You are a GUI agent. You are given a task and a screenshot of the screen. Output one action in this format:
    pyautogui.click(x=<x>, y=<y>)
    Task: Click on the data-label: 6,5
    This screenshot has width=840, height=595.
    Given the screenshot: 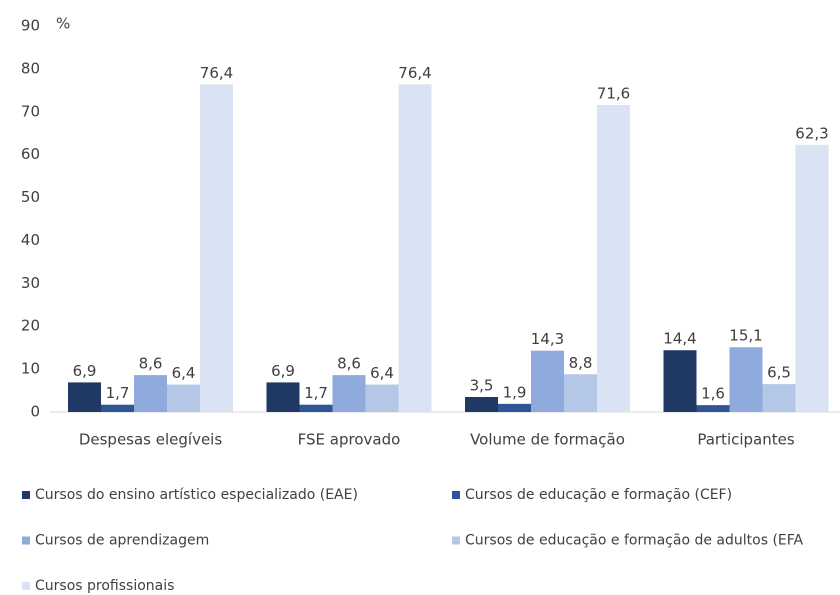 What is the action you would take?
    pyautogui.click(x=779, y=373)
    